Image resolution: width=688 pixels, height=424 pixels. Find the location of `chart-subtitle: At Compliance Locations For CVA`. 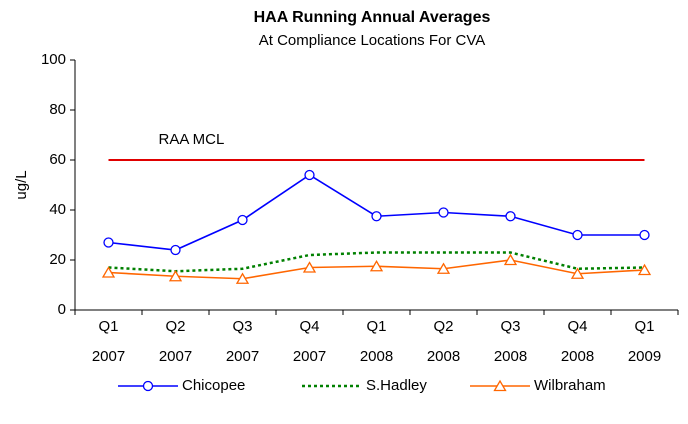

chart-subtitle: At Compliance Locations For CVA is located at coordinates (372, 40).